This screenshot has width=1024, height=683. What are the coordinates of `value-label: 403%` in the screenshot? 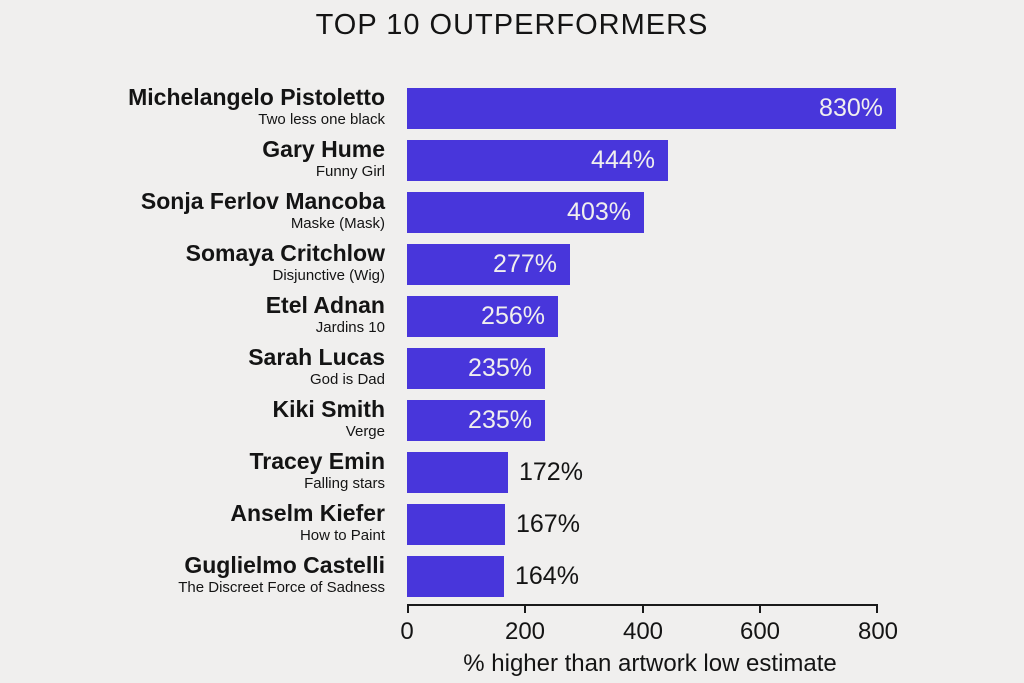 It's located at (599, 211).